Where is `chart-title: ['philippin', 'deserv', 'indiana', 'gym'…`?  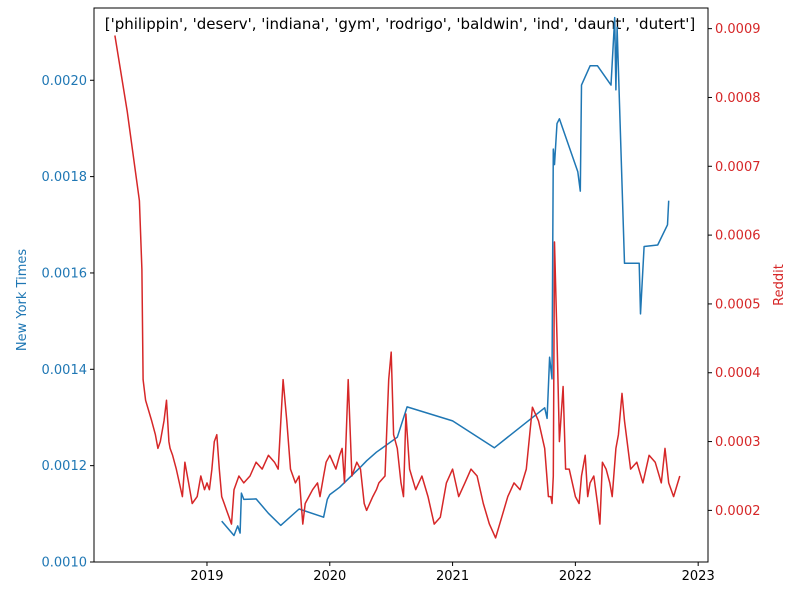 chart-title: ['philippin', 'deserv', 'indiana', 'gym'… is located at coordinates (400, 24).